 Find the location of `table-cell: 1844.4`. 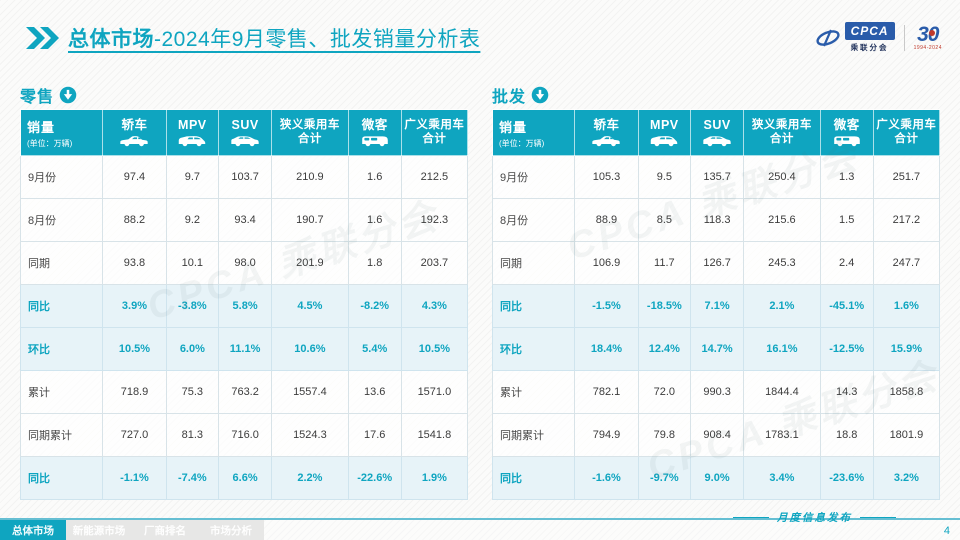

table-cell: 1844.4 is located at coordinates (782, 392).